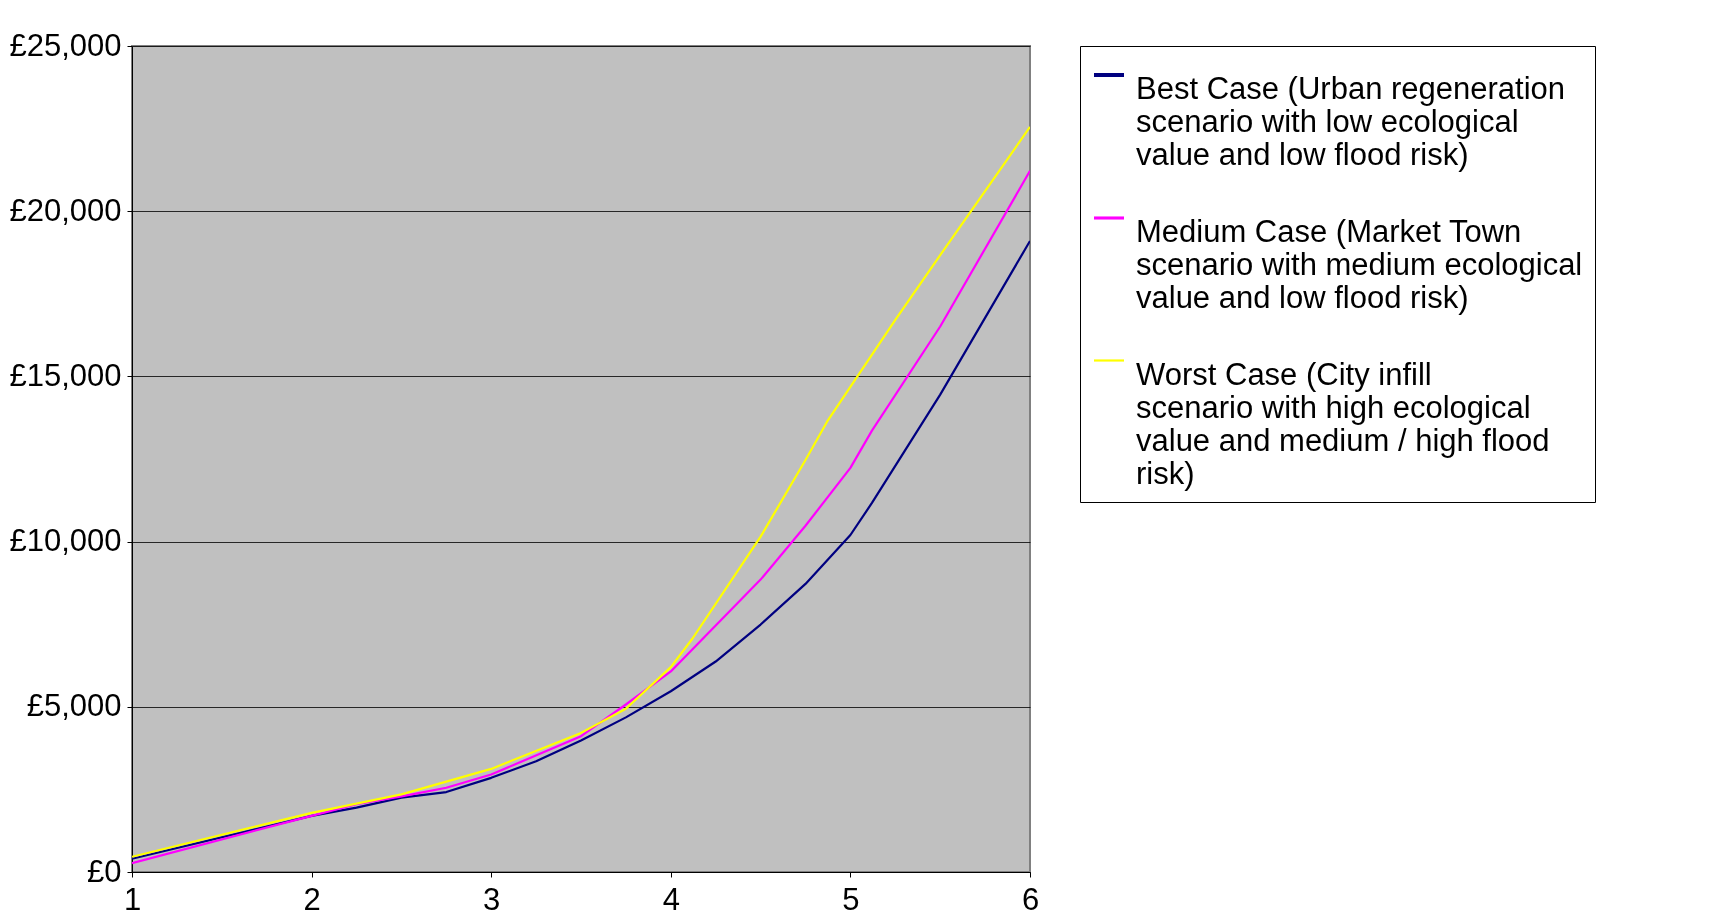 This screenshot has height=924, width=1717. What do you see at coordinates (851, 899) in the screenshot?
I see `x-tick-label: 5` at bounding box center [851, 899].